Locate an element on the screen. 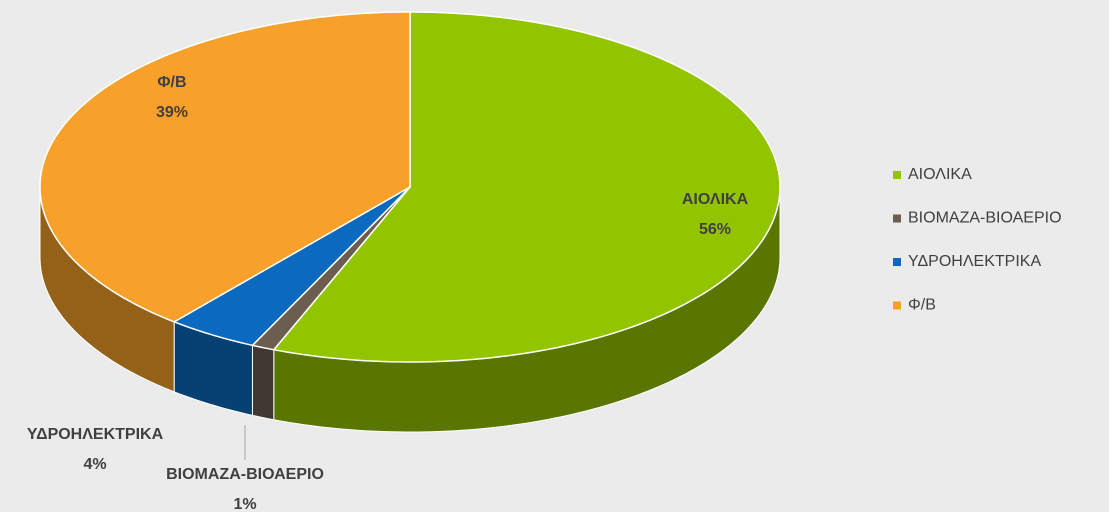 The height and width of the screenshot is (512, 1109). pie-side is located at coordinates (263, 382).